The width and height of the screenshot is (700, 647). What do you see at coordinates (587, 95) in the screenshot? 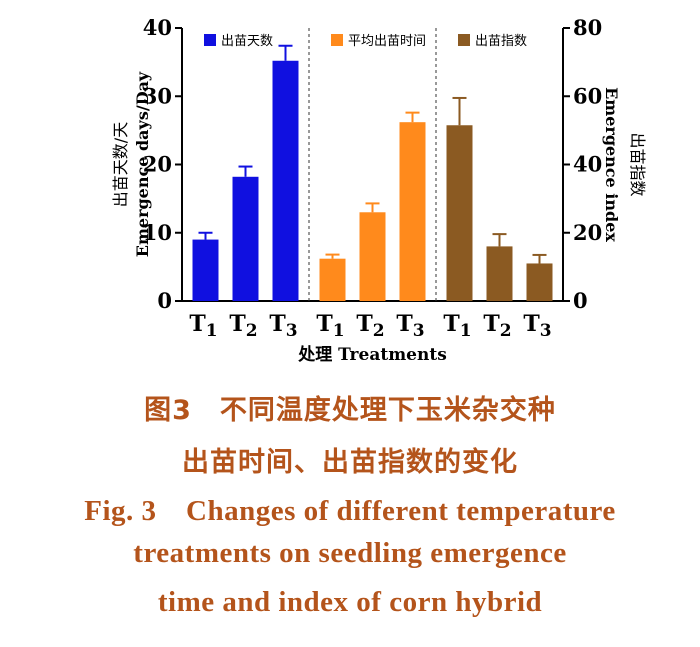
I see `right-tick-label: 60` at bounding box center [587, 95].